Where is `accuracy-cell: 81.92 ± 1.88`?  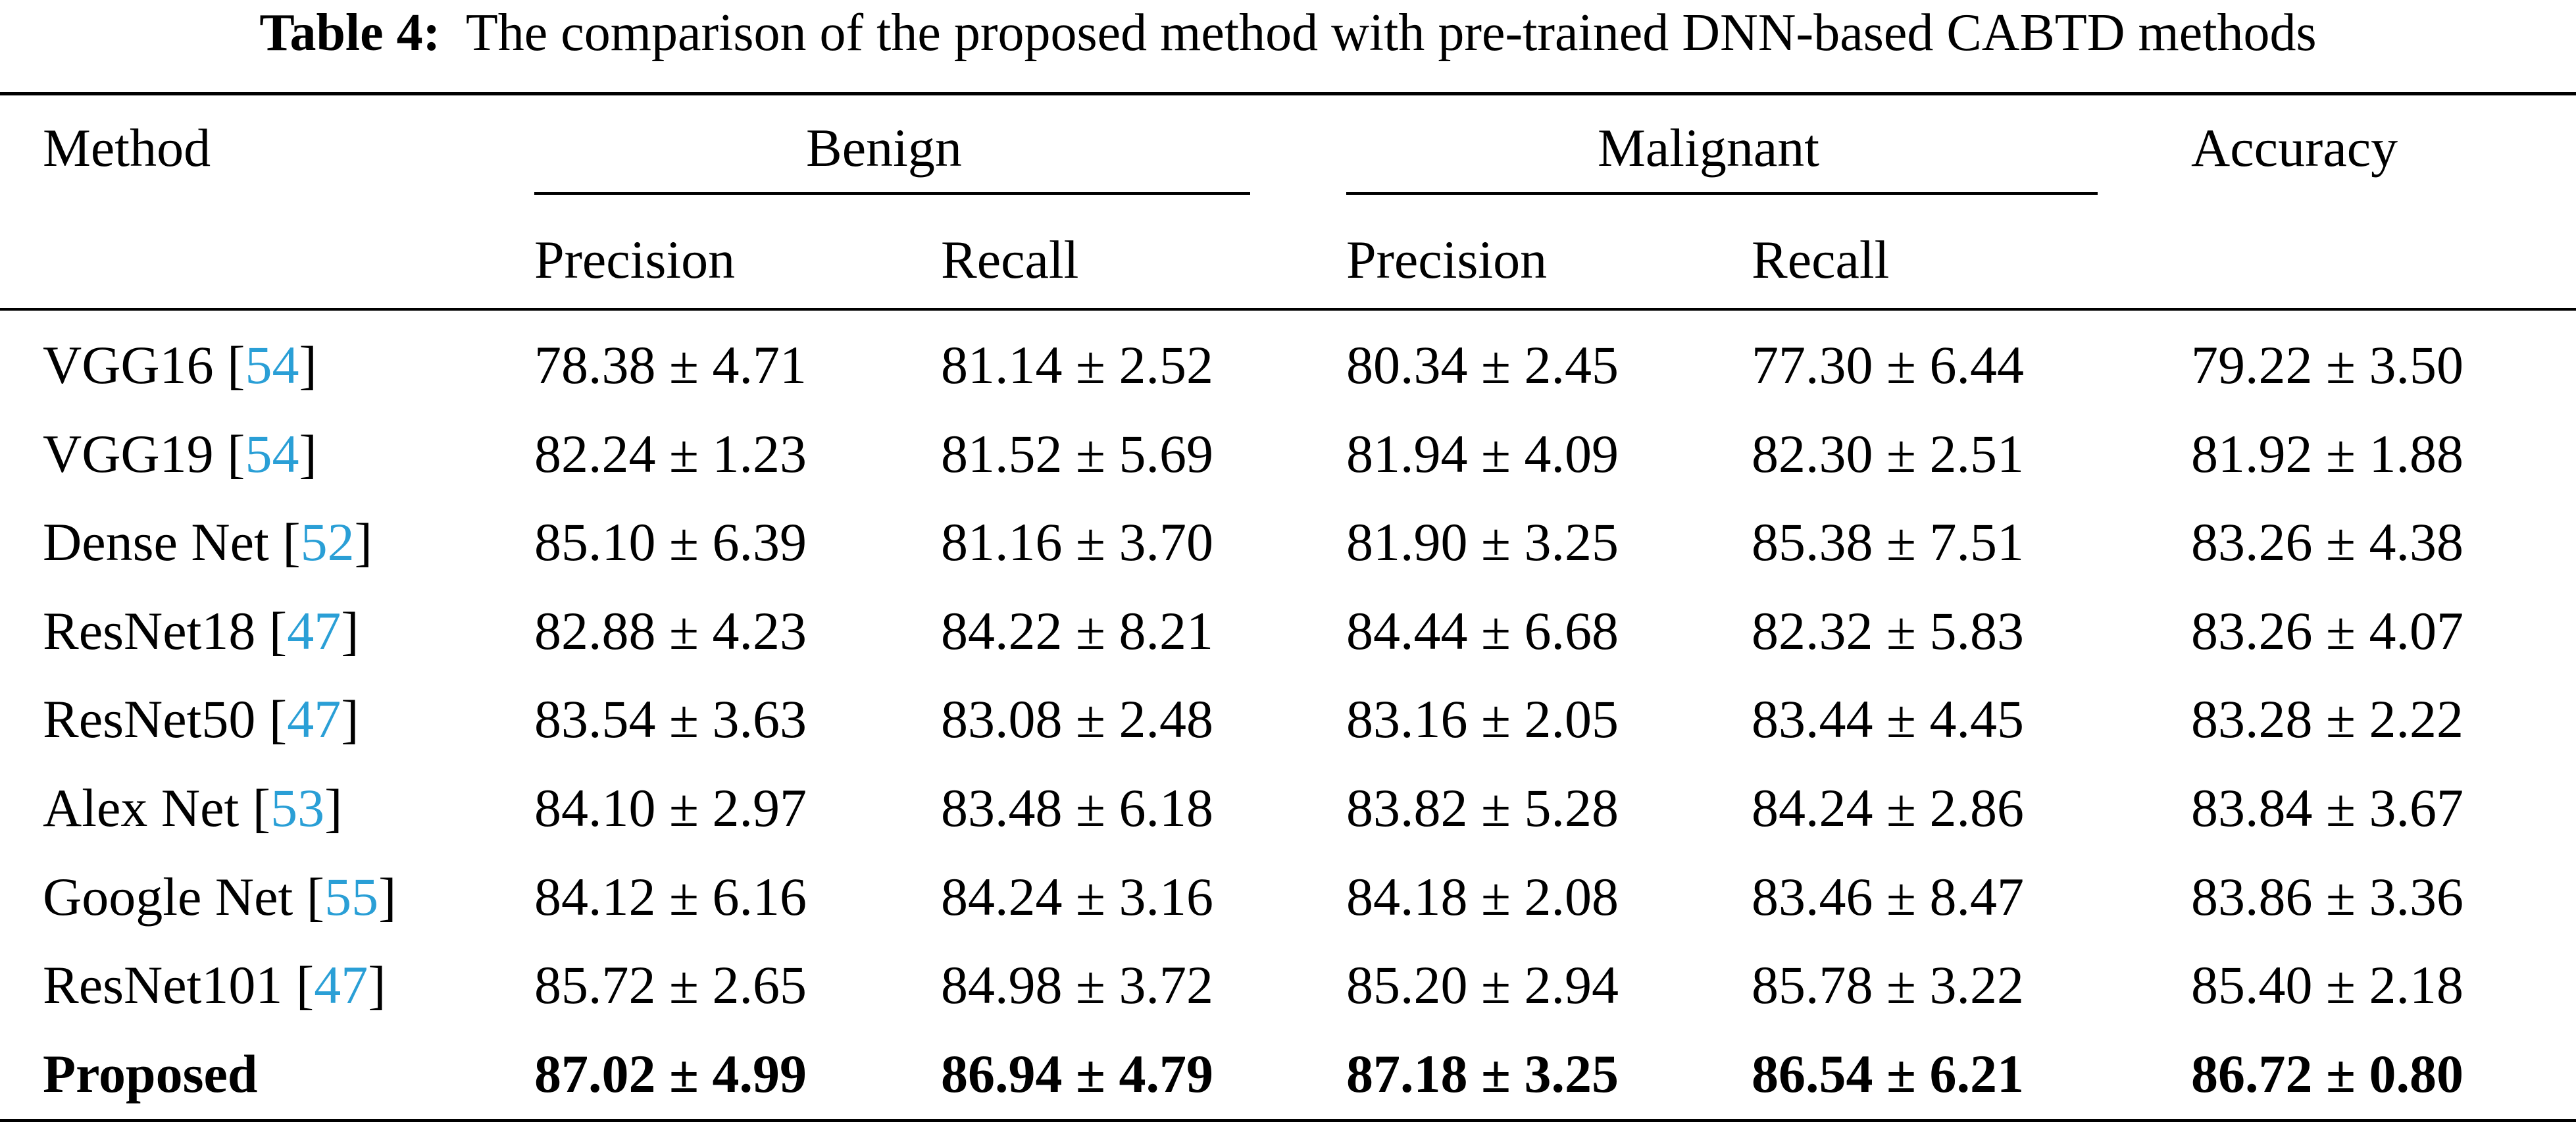
accuracy-cell: 81.92 ± 1.88 is located at coordinates (2327, 454).